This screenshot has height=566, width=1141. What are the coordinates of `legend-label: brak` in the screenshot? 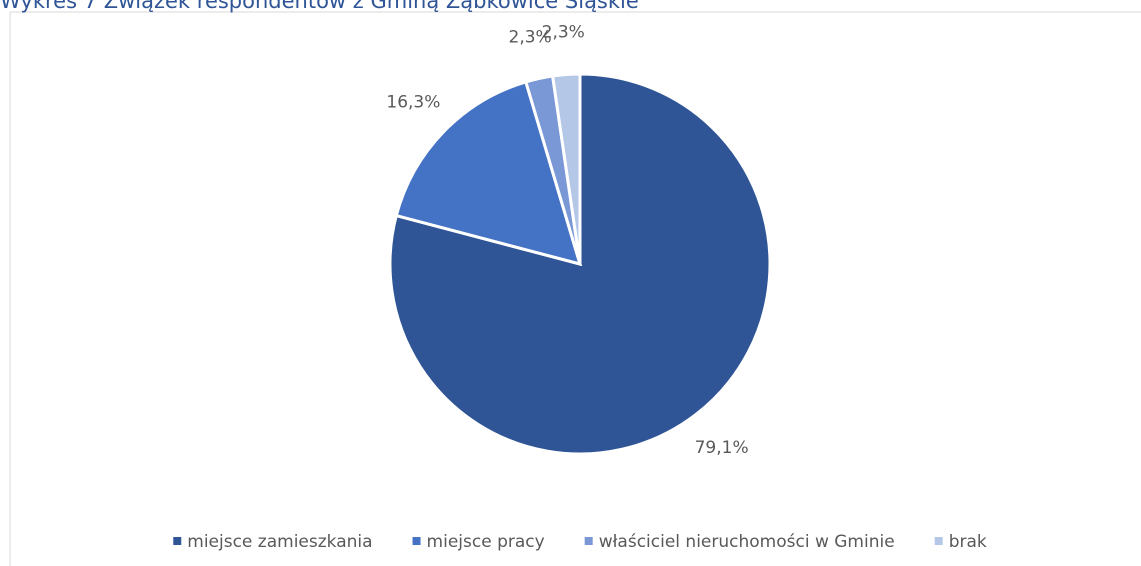 It's located at (968, 542).